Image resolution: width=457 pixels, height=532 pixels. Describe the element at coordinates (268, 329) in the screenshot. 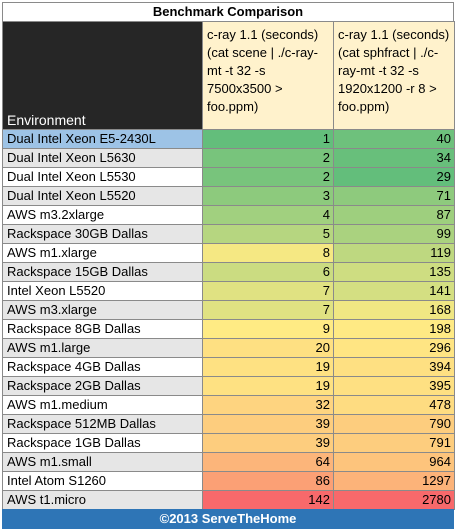

I see `scene-value-cell: 9` at that location.